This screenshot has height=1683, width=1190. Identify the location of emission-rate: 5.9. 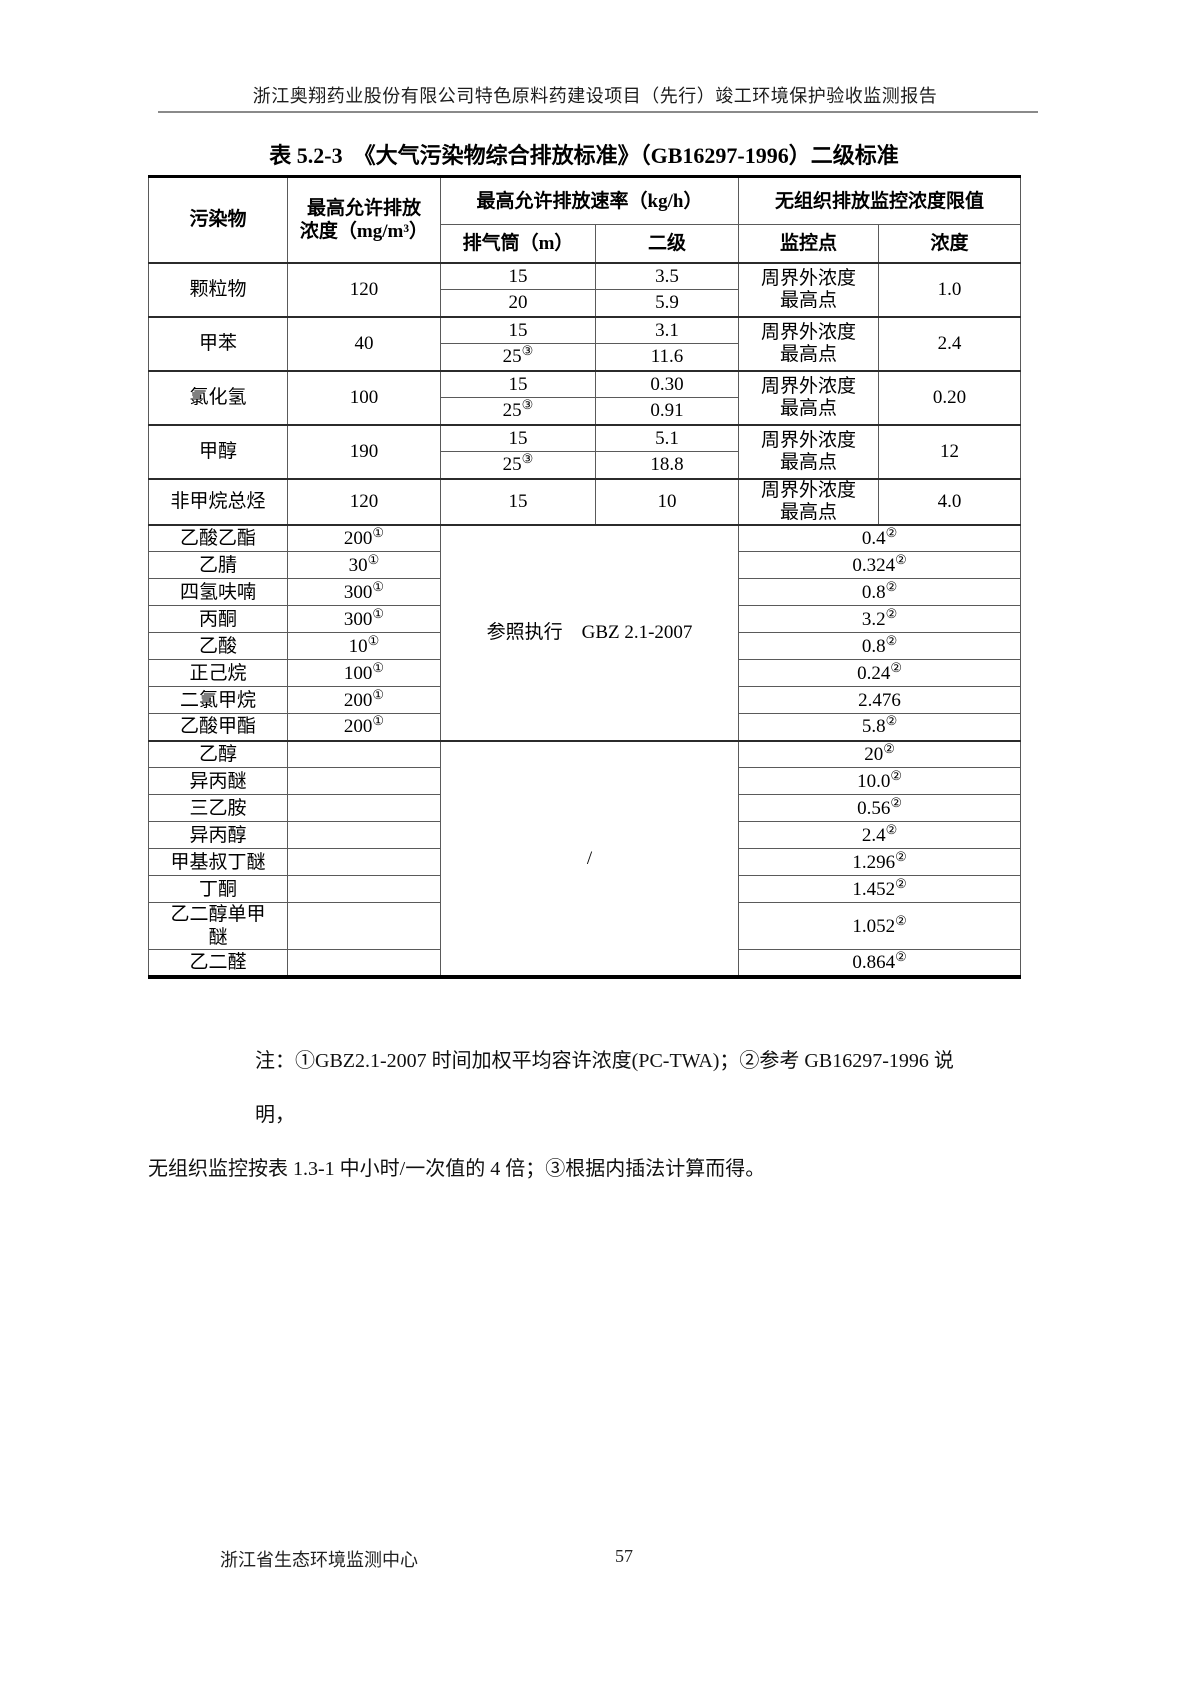
(667, 303).